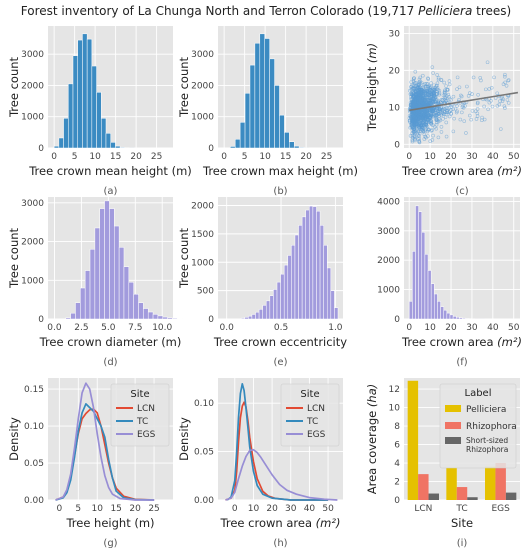 The image size is (532, 550). What do you see at coordinates (136, 157) in the screenshot?
I see `panel-a-xtick-label: 20` at bounding box center [136, 157].